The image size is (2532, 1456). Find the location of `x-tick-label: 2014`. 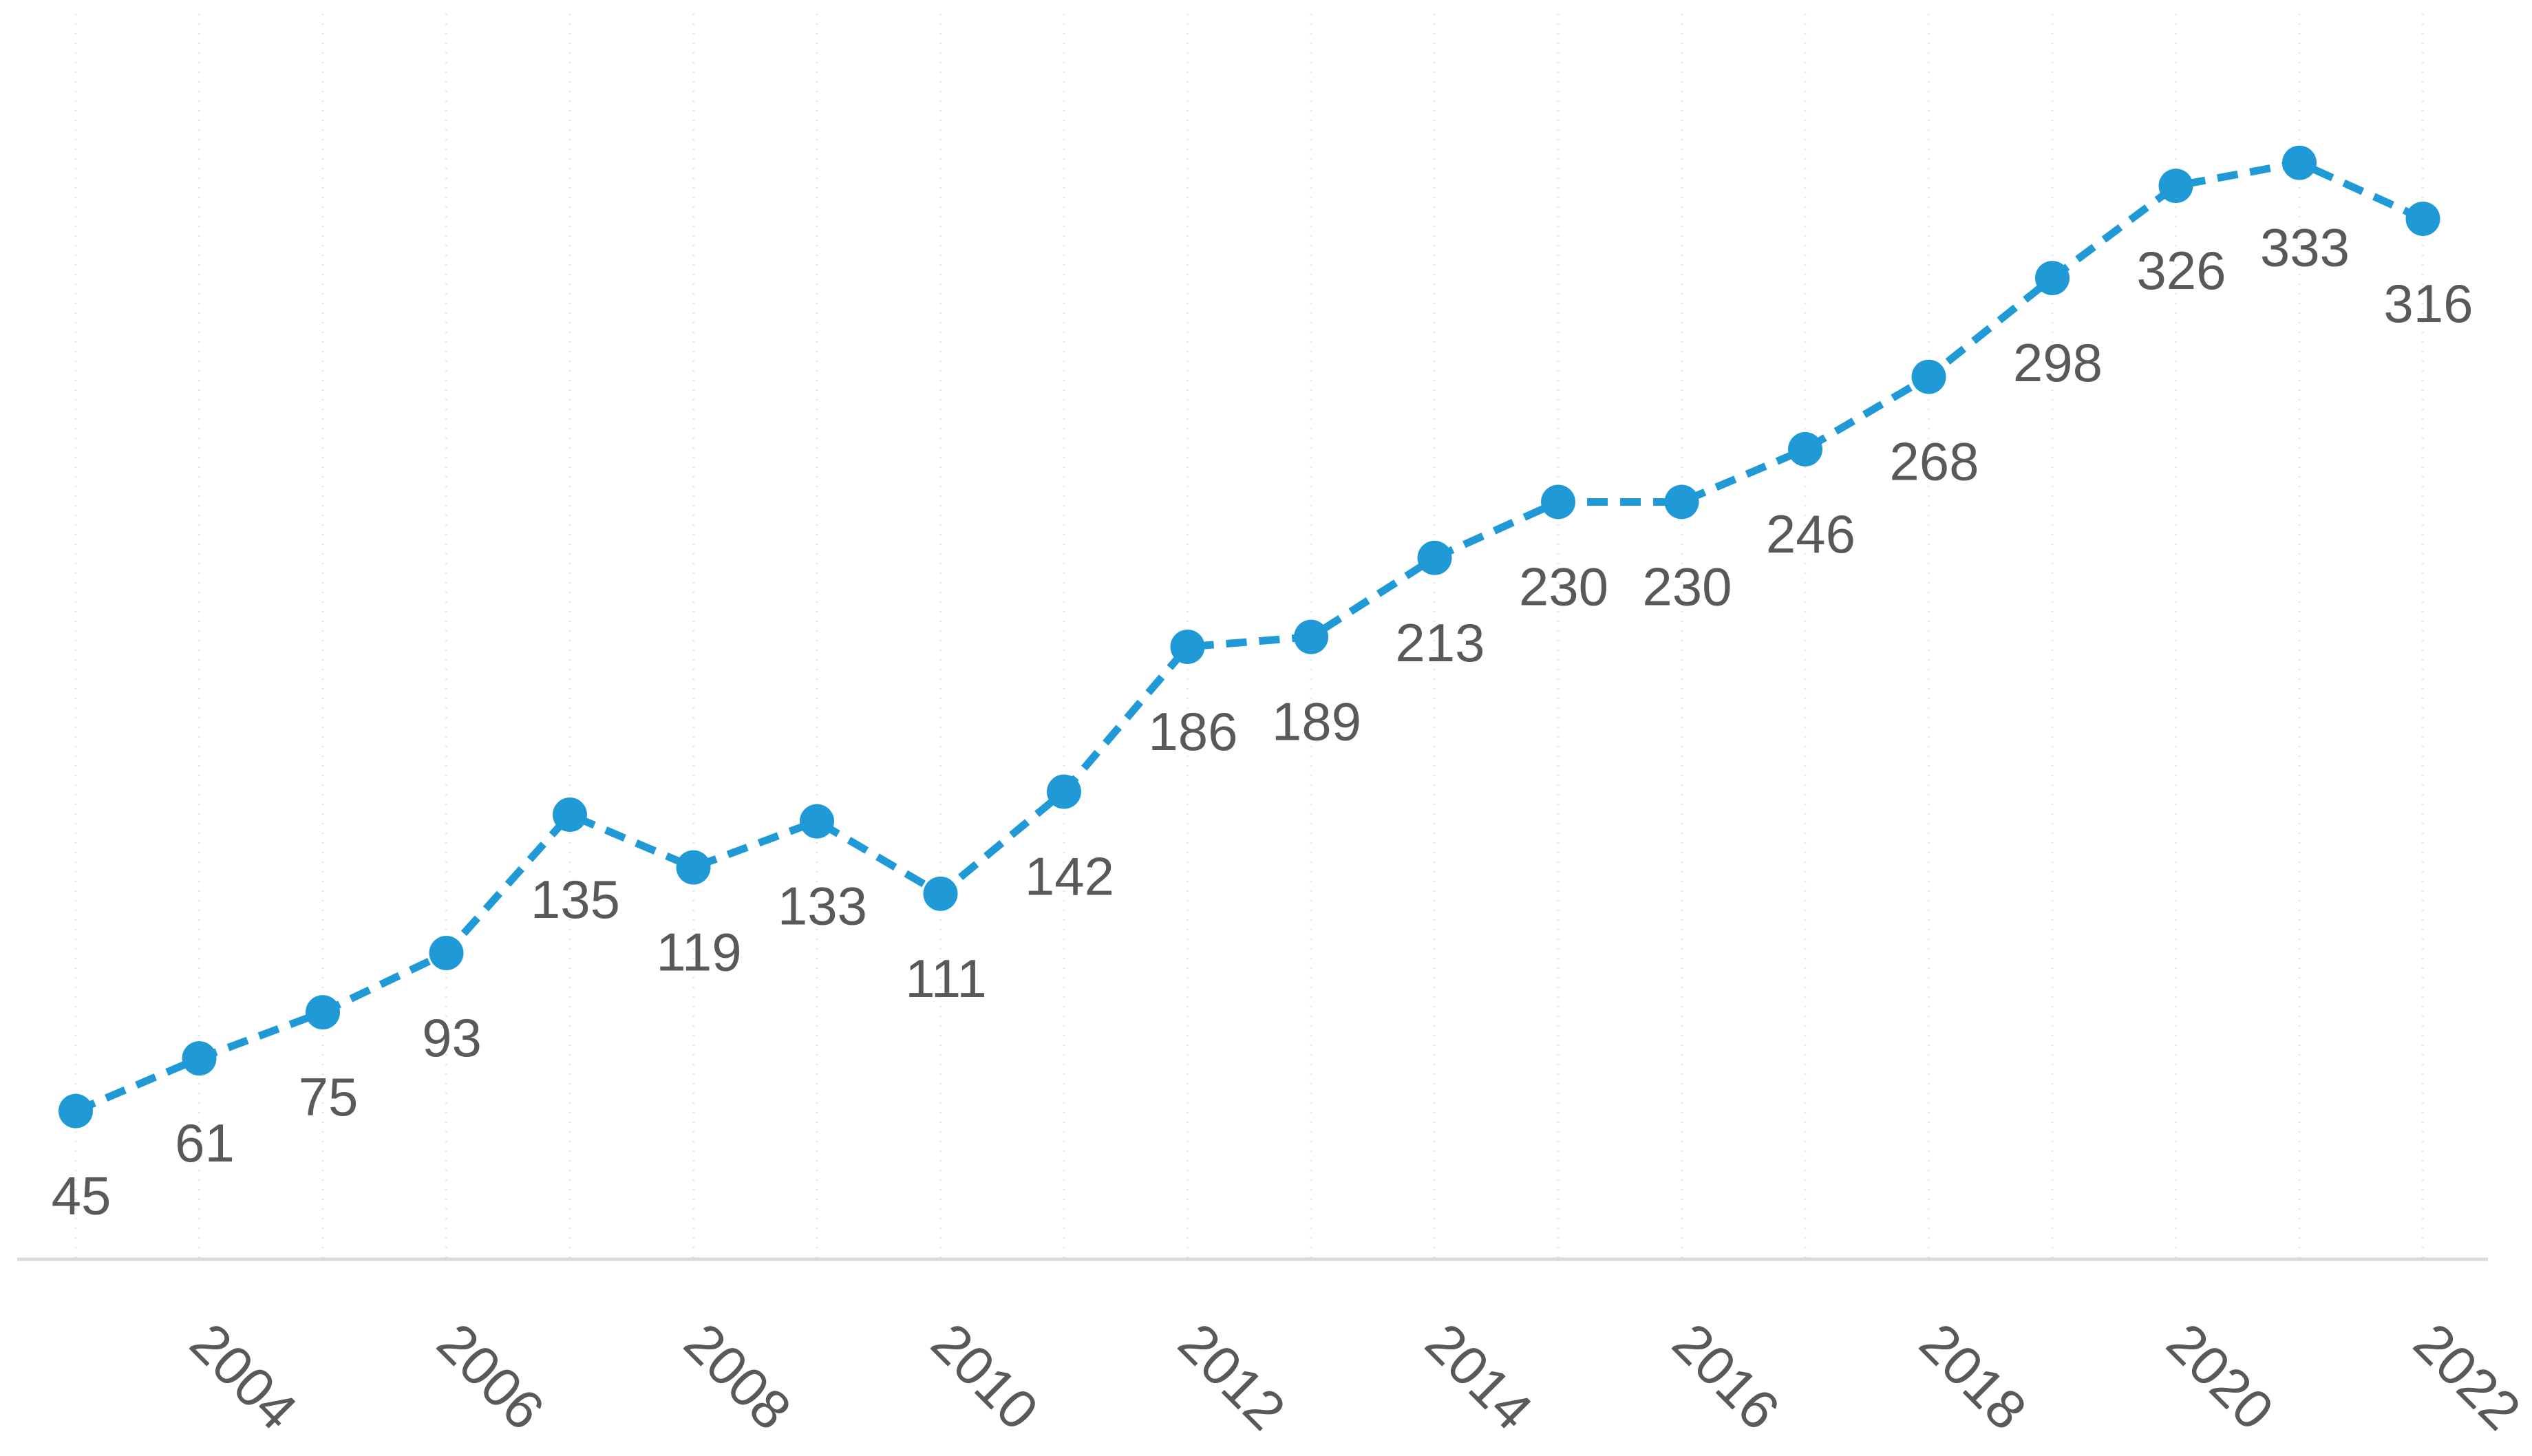

x-tick-label: 2014 is located at coordinates (1479, 1377).